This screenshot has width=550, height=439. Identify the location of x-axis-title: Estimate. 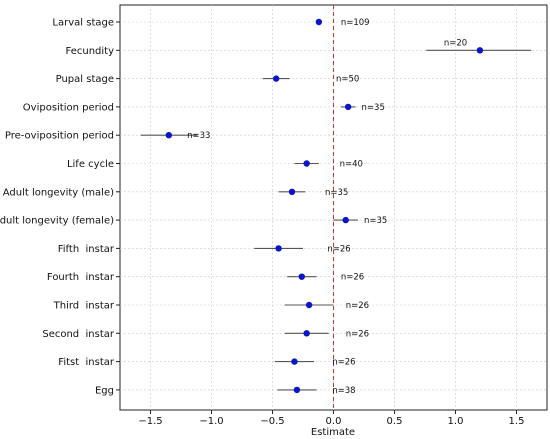
(333, 432).